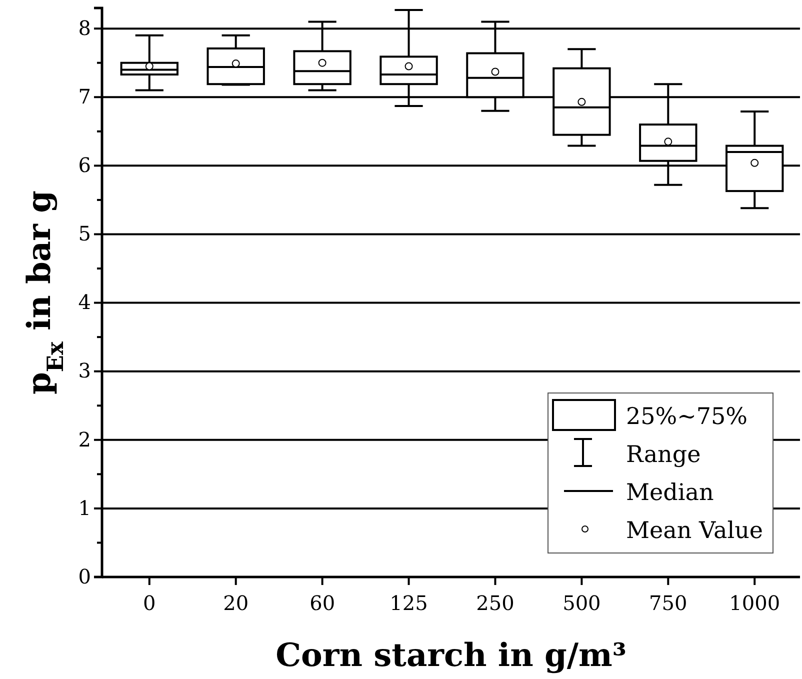 The width and height of the screenshot is (802, 679). What do you see at coordinates (663, 455) in the screenshot?
I see `annotation: Range` at bounding box center [663, 455].